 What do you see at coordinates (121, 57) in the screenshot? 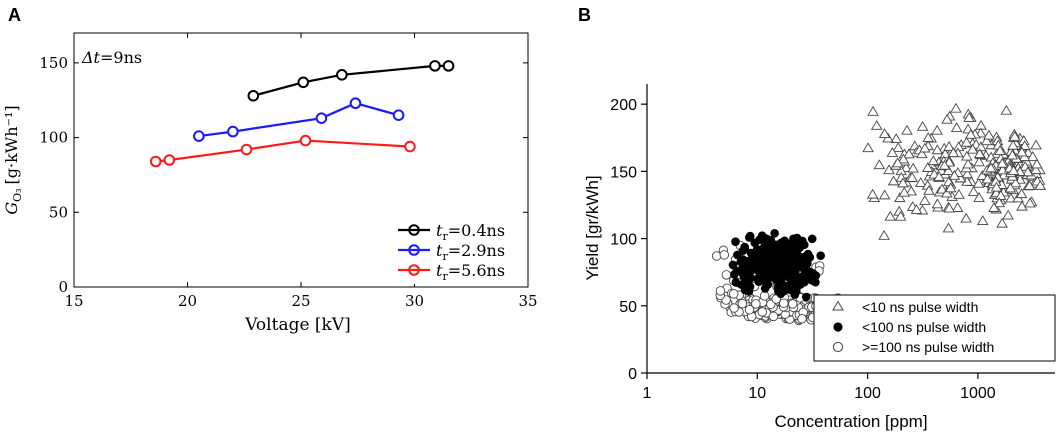
I see `delta-t-value: =9ns` at bounding box center [121, 57].